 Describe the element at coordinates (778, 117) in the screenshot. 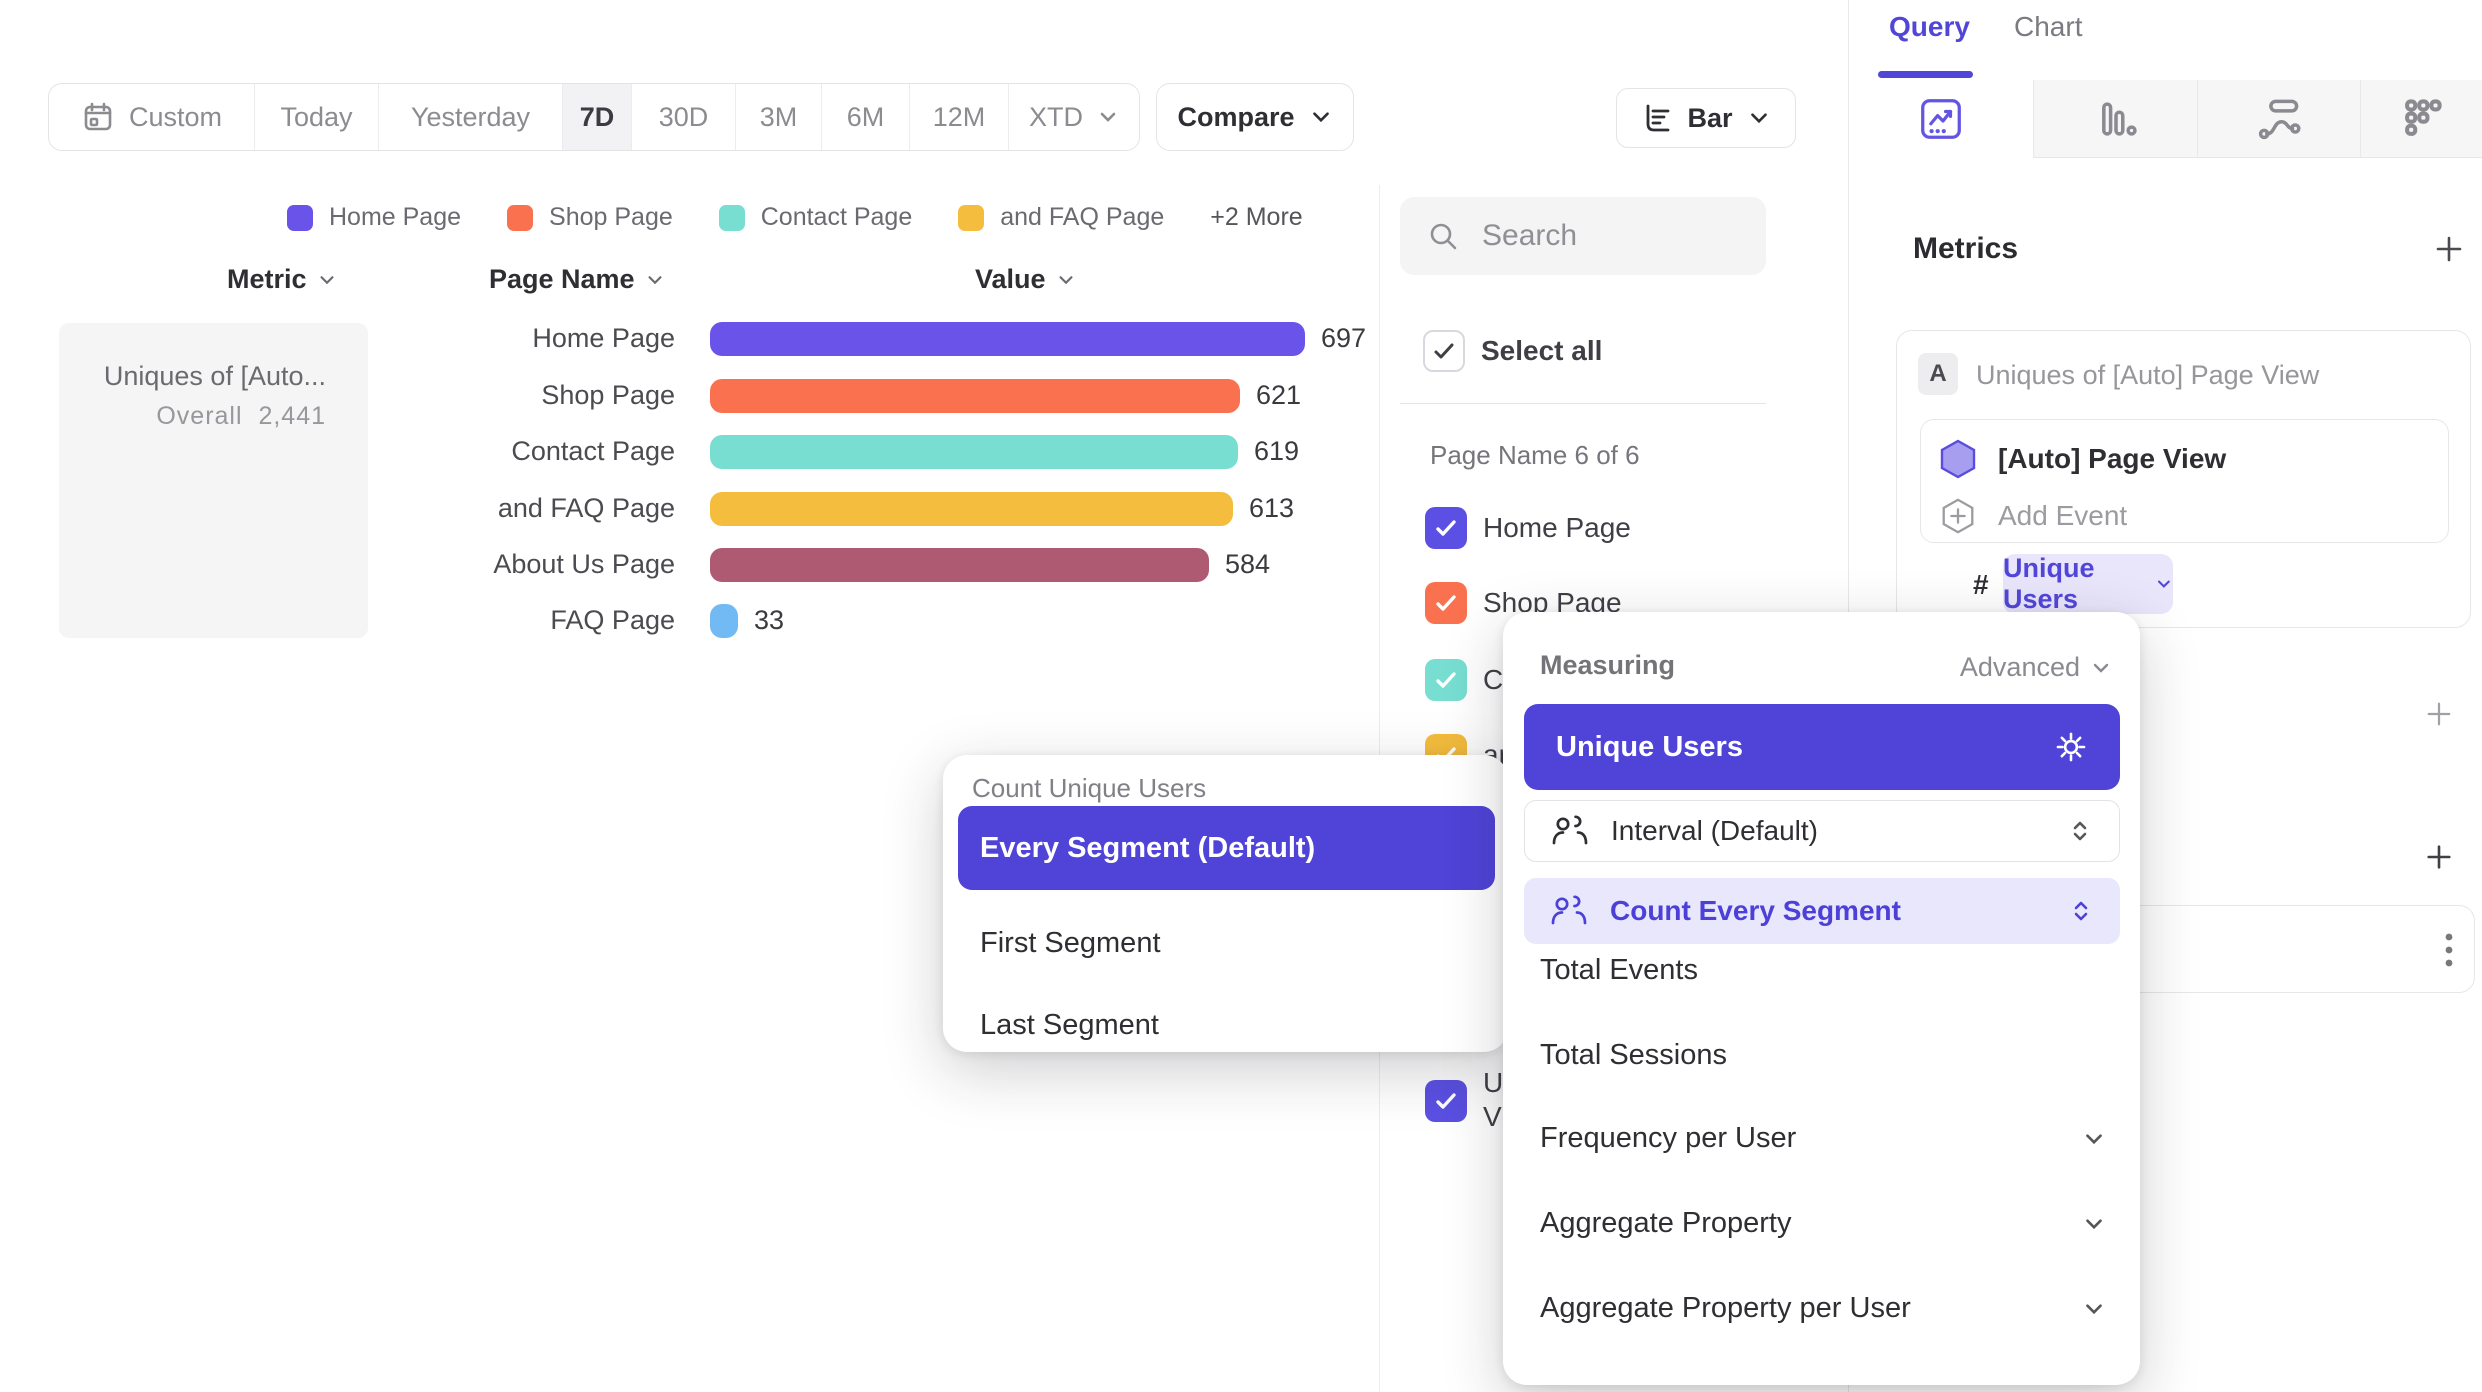

I see `date-range-3m: 3M` at that location.